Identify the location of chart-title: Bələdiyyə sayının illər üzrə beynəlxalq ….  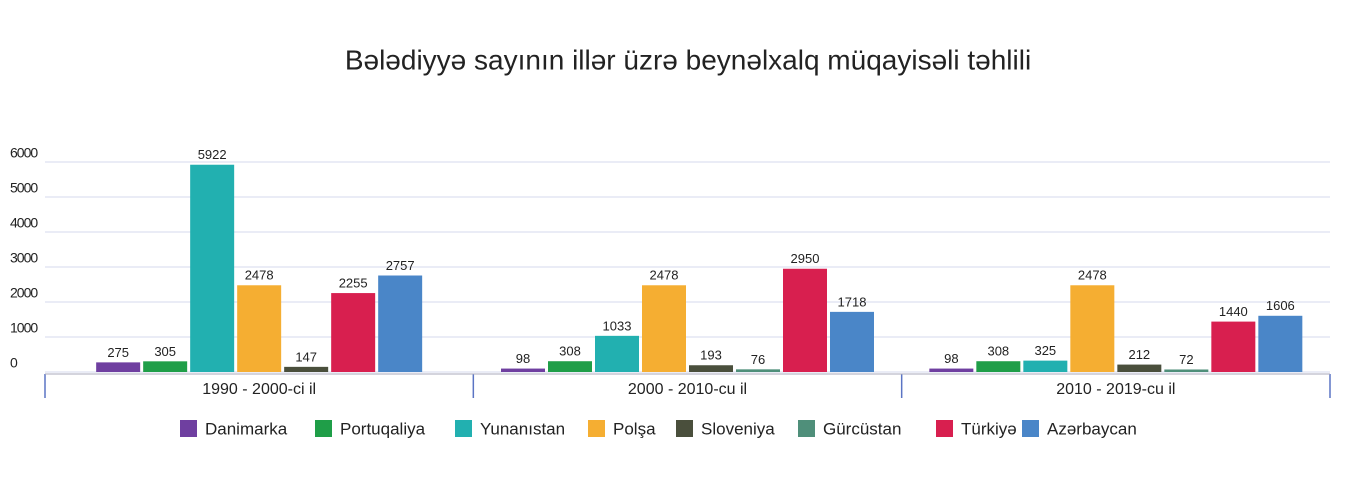
(688, 59).